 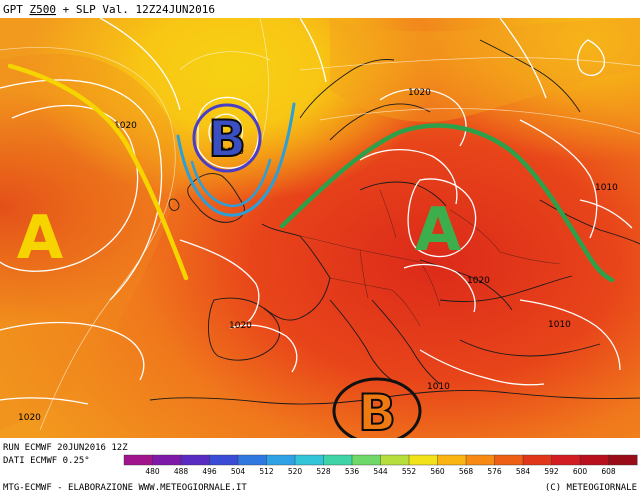 What do you see at coordinates (295, 471) in the screenshot?
I see `scale-label: 520` at bounding box center [295, 471].